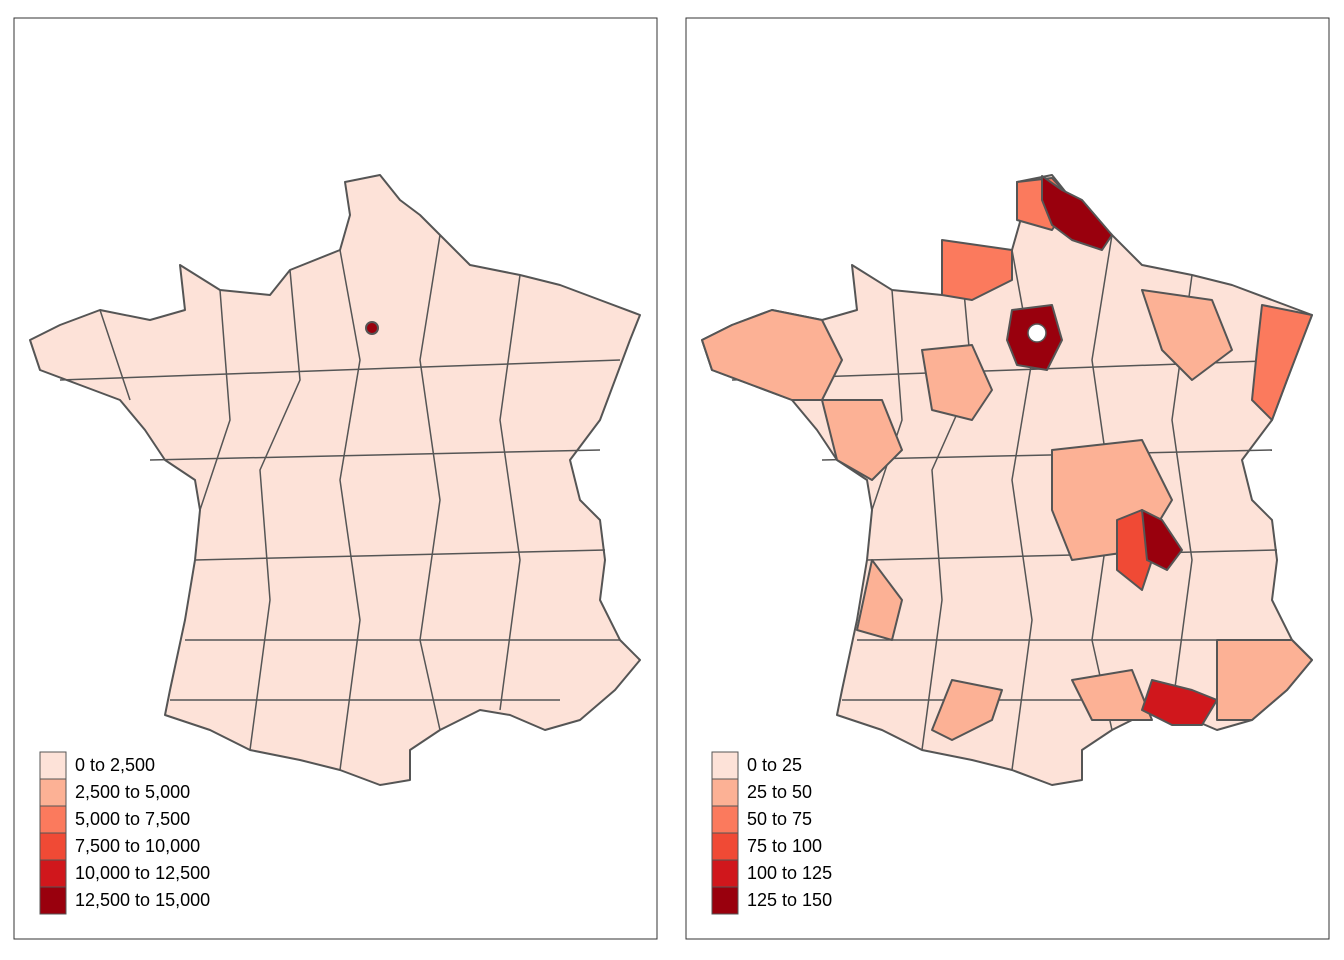 The width and height of the screenshot is (1344, 960). I want to click on legend-label: 0 to 25, so click(774, 765).